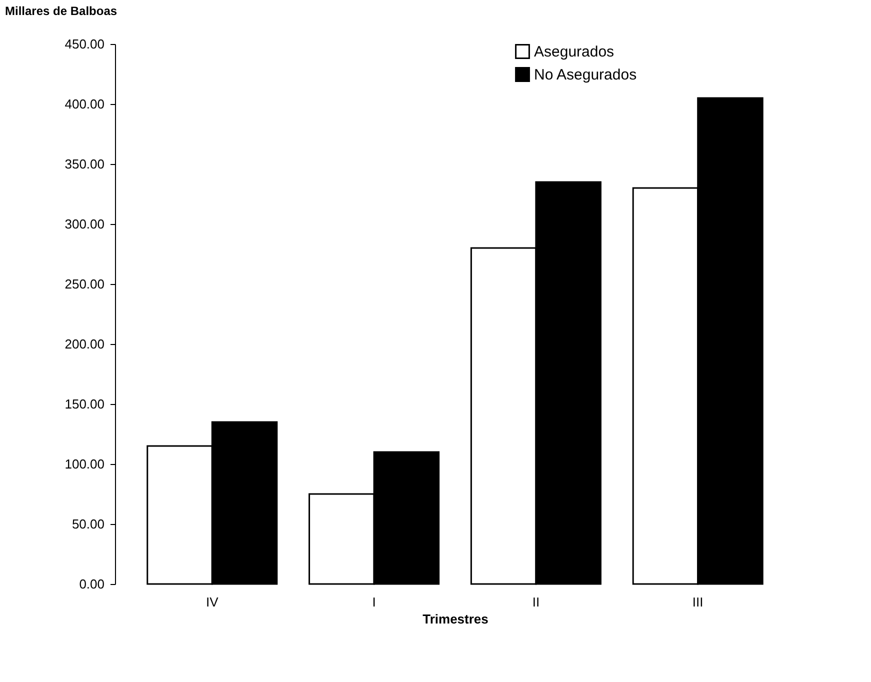  I want to click on y-tick-label: 150.00, so click(84, 404).